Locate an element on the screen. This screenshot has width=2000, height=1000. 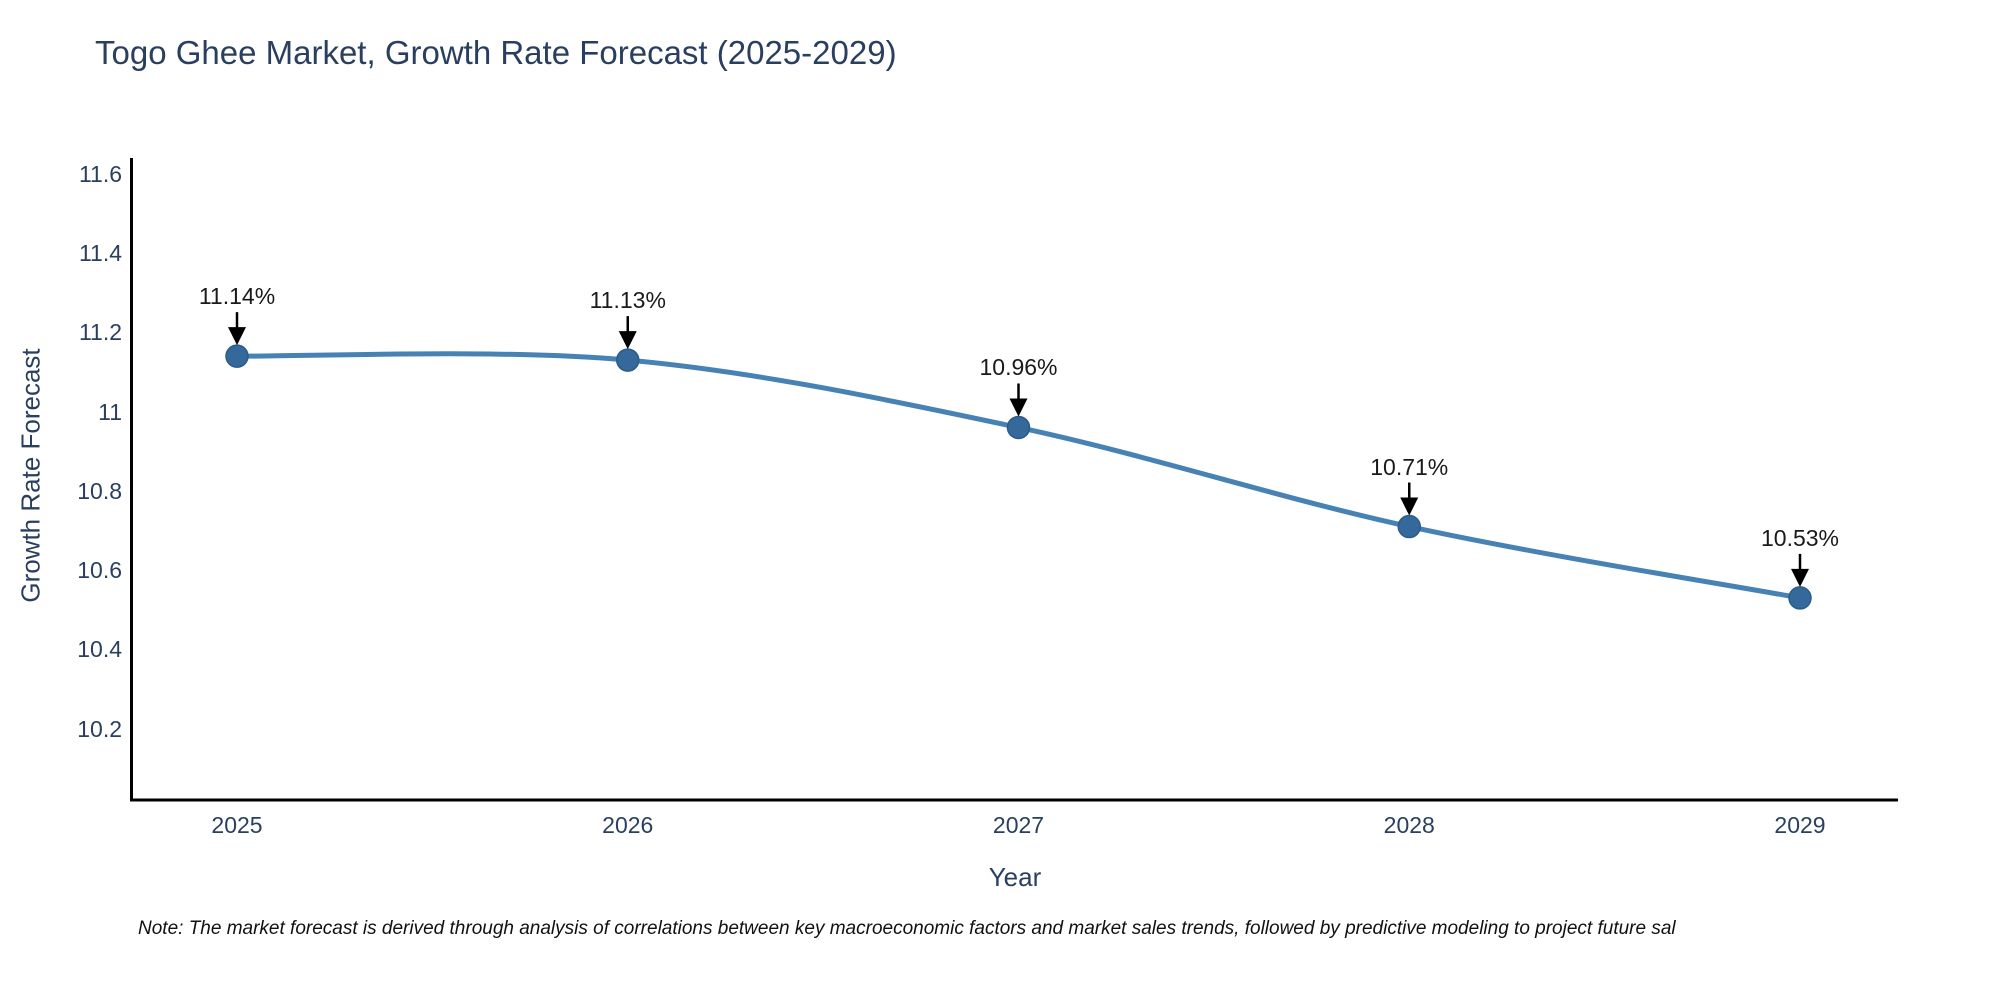
x-tick-label-2026: 2026 is located at coordinates (628, 825).